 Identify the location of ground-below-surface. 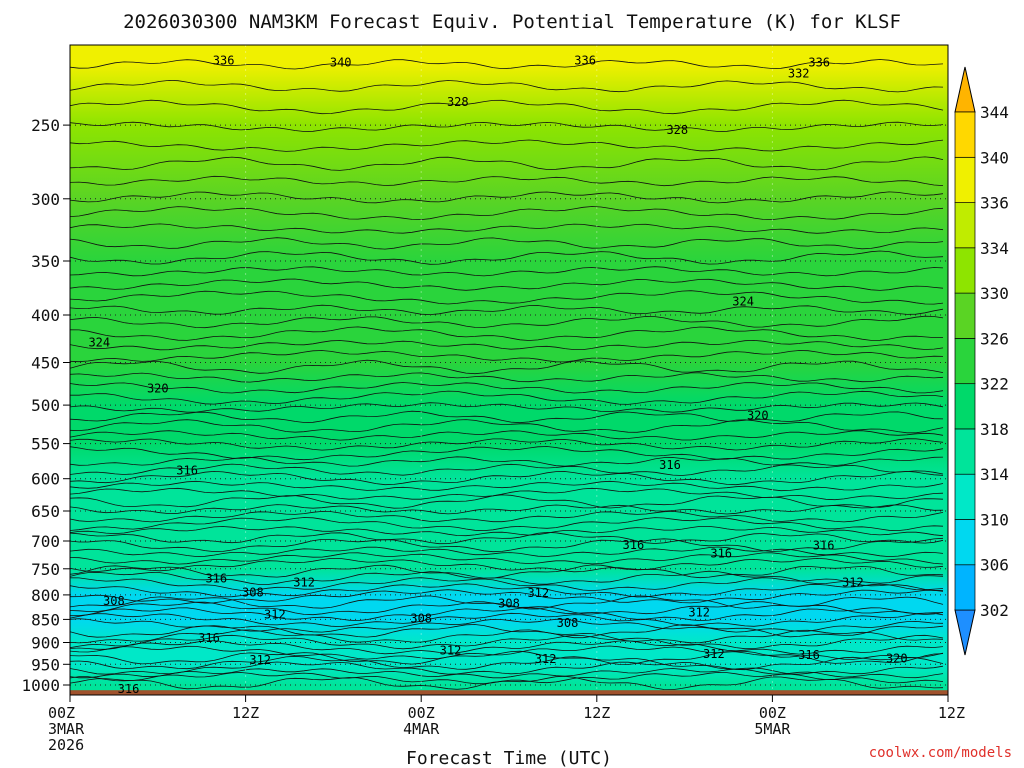
(509, 692).